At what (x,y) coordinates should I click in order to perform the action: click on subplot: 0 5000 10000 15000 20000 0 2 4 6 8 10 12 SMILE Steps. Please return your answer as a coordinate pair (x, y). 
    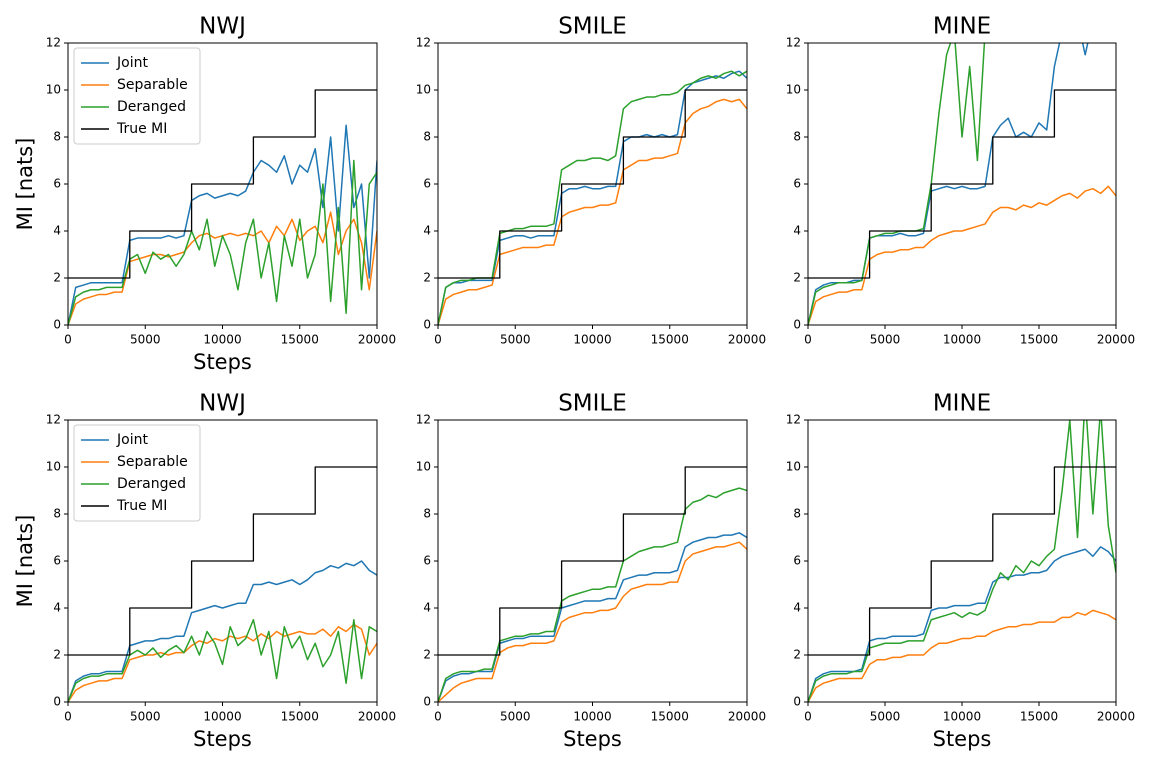
    Looking at the image, I should click on (591, 571).